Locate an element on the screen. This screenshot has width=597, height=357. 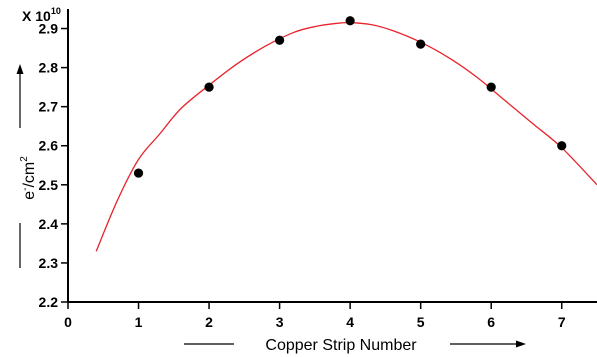
y-axis-title: e-/cm2 is located at coordinates (28, 178).